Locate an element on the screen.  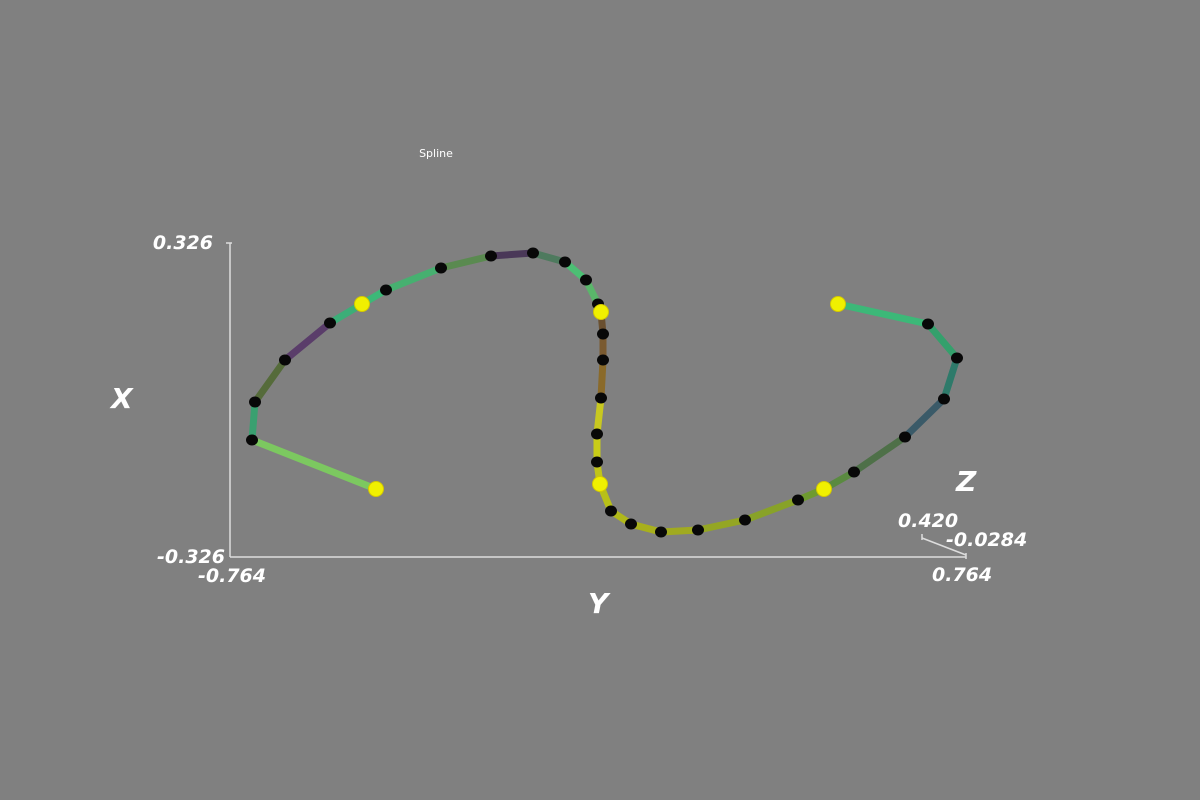
z-axis-label: Z is located at coordinates (966, 481).